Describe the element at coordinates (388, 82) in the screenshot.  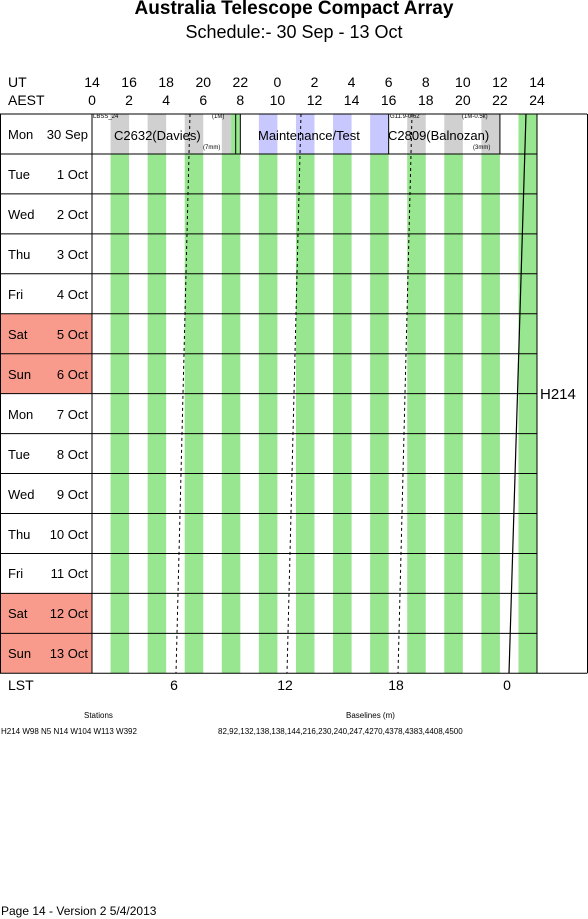
I see `ut-tick-label: 6` at that location.